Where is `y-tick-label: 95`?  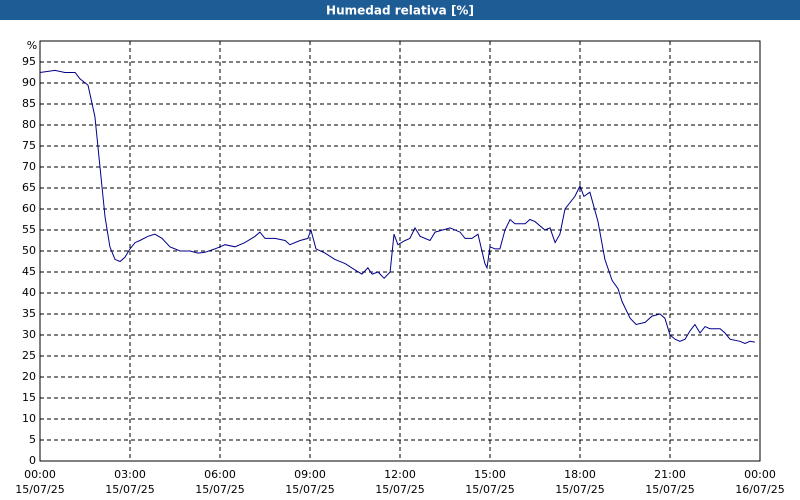 y-tick-label: 95 is located at coordinates (29, 61).